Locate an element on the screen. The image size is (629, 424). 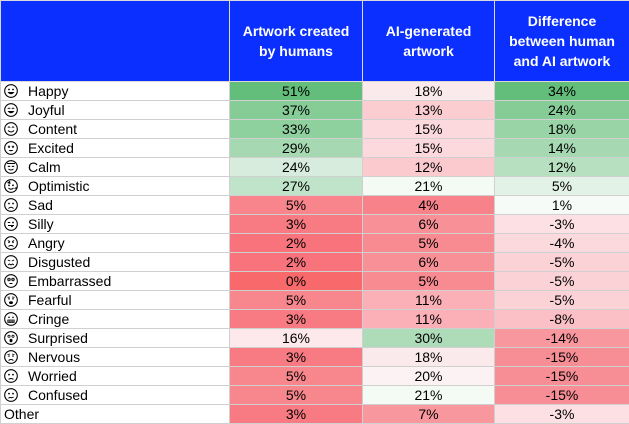
astonished-face-icon is located at coordinates (11, 338).